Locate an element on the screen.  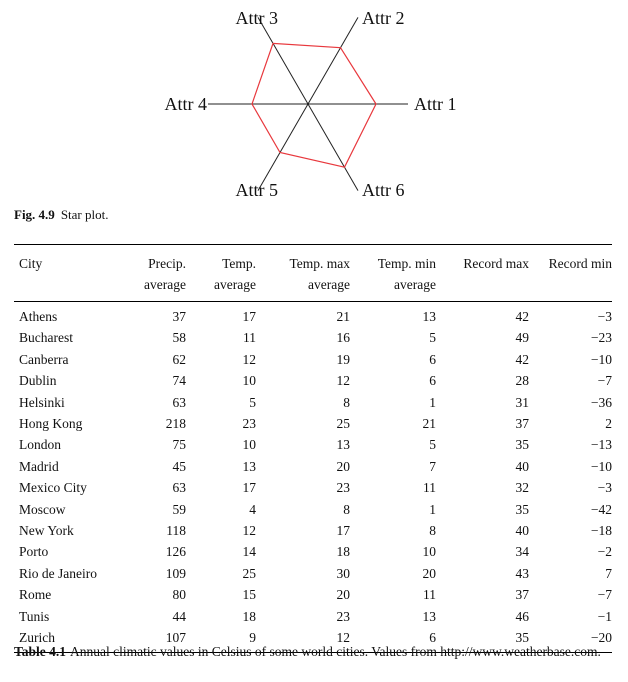
star-axis-label-1: Attr 1 is located at coordinates (435, 104).